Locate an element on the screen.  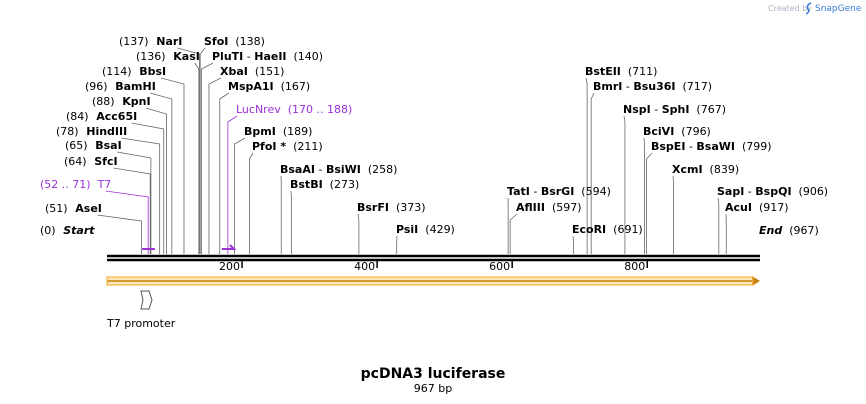
svg-text: (88) KpnI is located at coordinates (121, 101).